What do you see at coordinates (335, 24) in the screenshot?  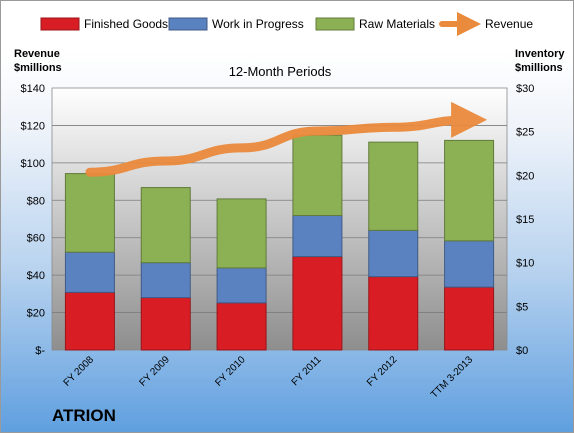 I see `legend-swatch-raw-materials` at bounding box center [335, 24].